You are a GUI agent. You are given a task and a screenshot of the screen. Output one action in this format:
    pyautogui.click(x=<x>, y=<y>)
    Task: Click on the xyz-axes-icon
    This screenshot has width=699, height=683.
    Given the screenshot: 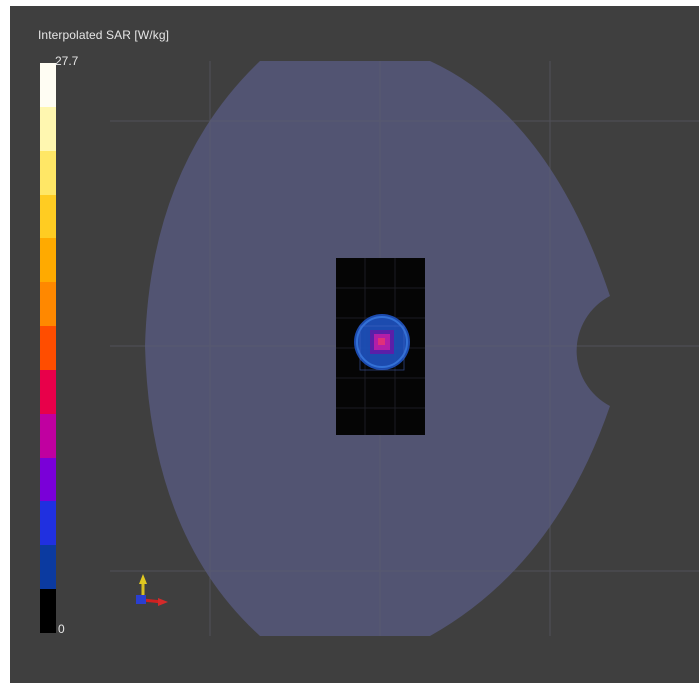 What is the action you would take?
    pyautogui.click(x=152, y=590)
    